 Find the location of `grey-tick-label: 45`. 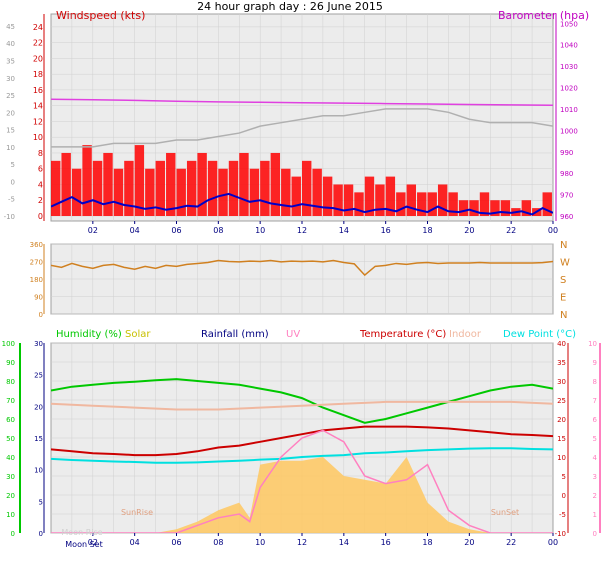

grey-tick-label: 45 is located at coordinates (10, 27).